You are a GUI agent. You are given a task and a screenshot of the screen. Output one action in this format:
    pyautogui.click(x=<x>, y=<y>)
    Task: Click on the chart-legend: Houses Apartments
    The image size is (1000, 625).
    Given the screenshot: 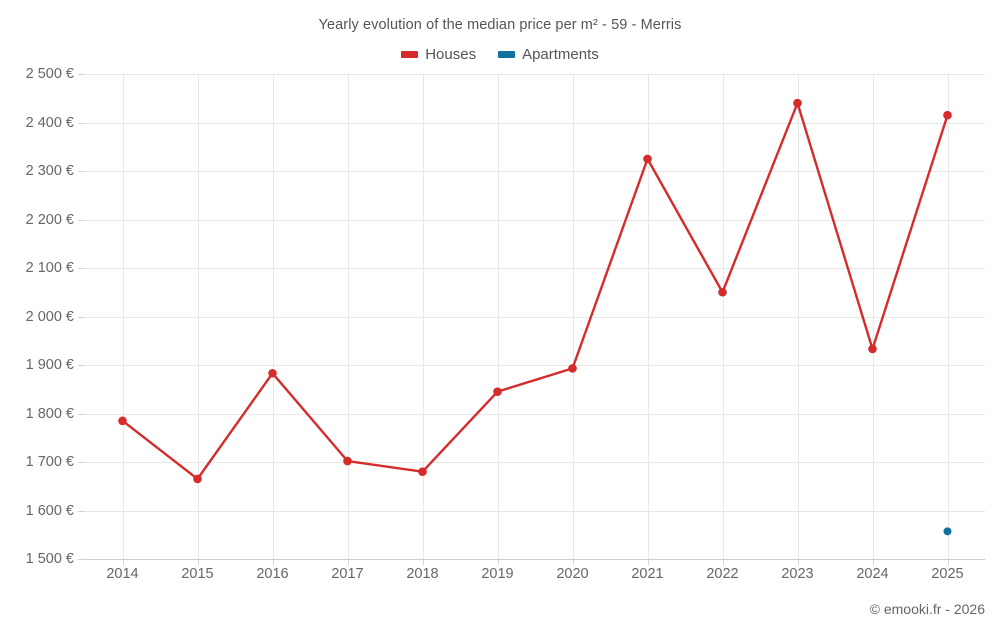 What is the action you would take?
    pyautogui.click(x=500, y=54)
    